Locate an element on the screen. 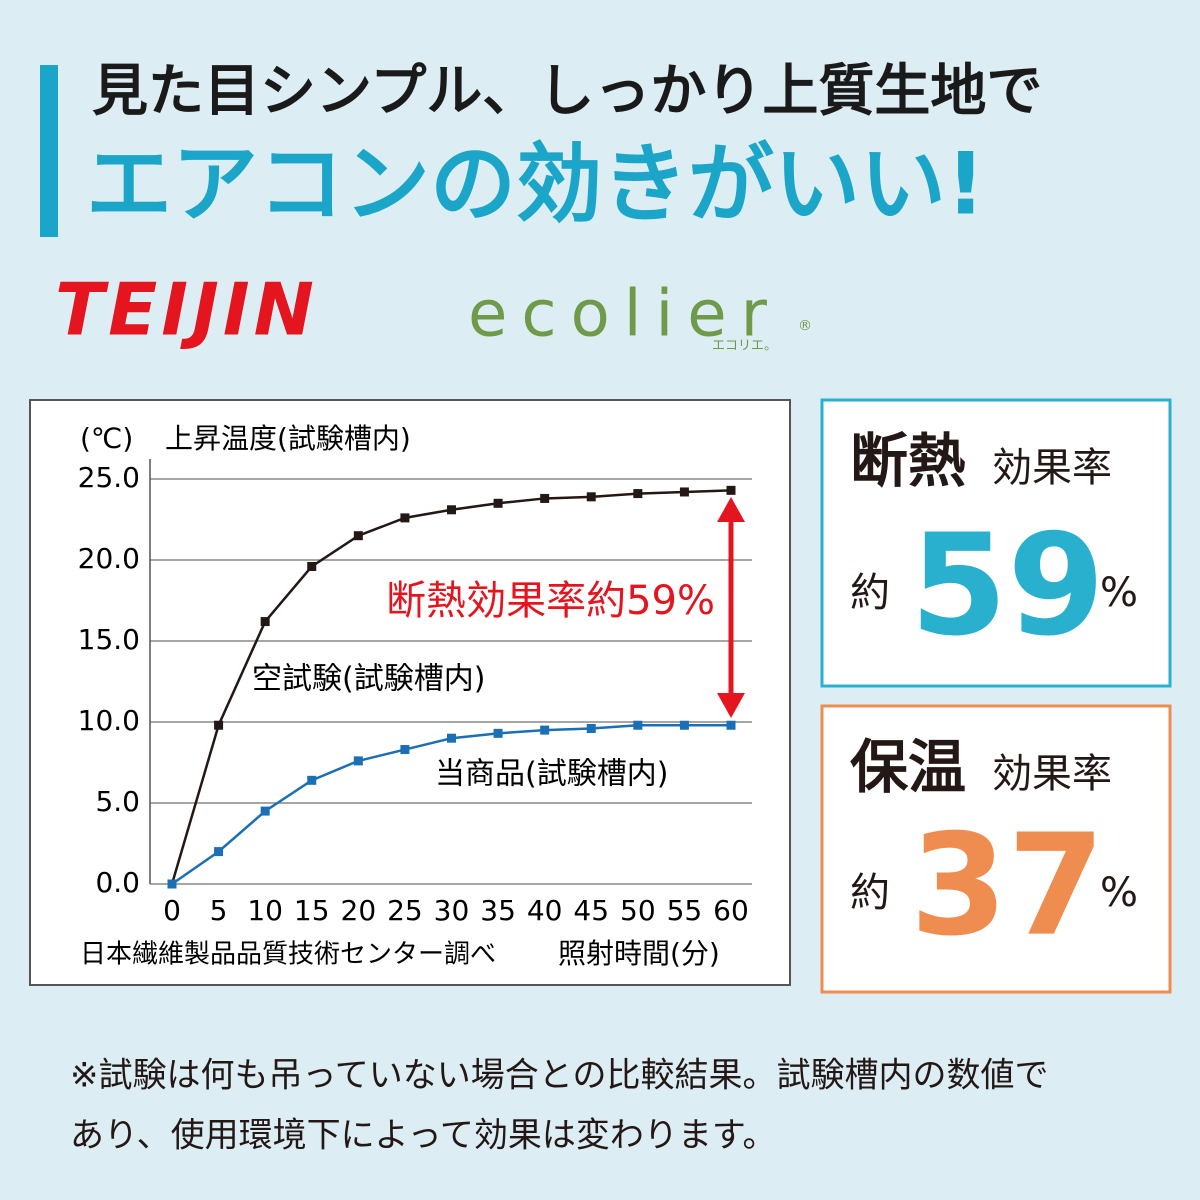 The height and width of the screenshot is (1200, 1200). x-tick-label: 30 is located at coordinates (452, 910).